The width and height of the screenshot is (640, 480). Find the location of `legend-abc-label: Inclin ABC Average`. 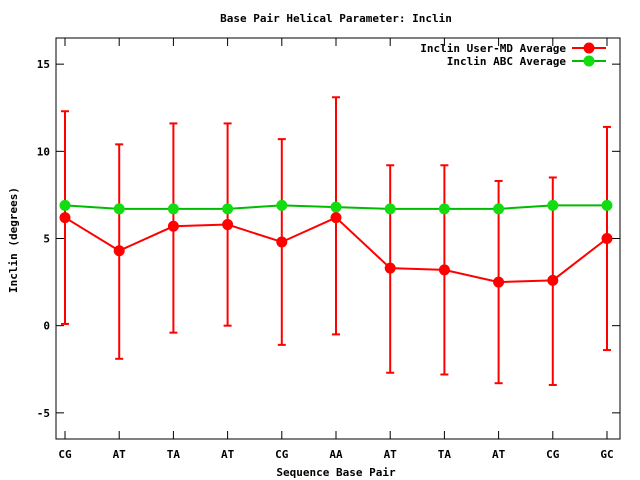

legend-abc-label: Inclin ABC Average is located at coordinates (507, 61).